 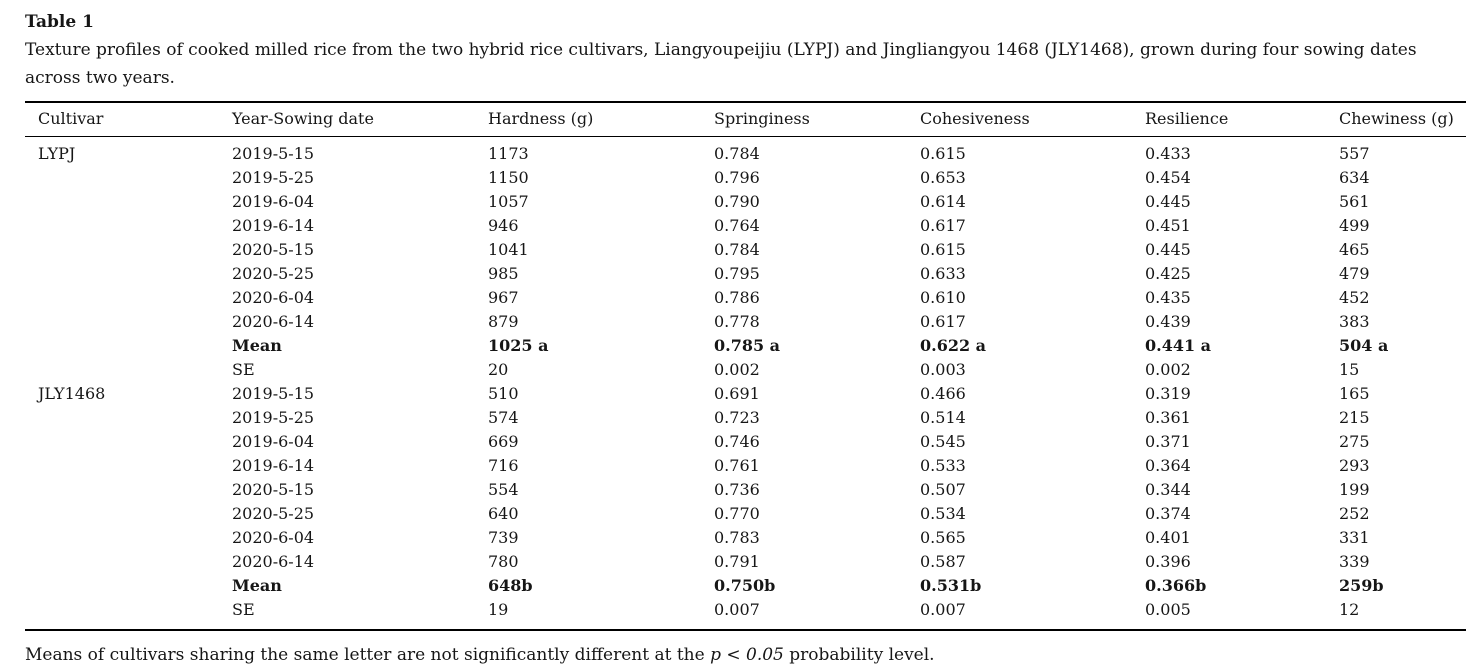 What do you see at coordinates (1168, 561) in the screenshot?
I see `resilience-cell: 0.396` at bounding box center [1168, 561].